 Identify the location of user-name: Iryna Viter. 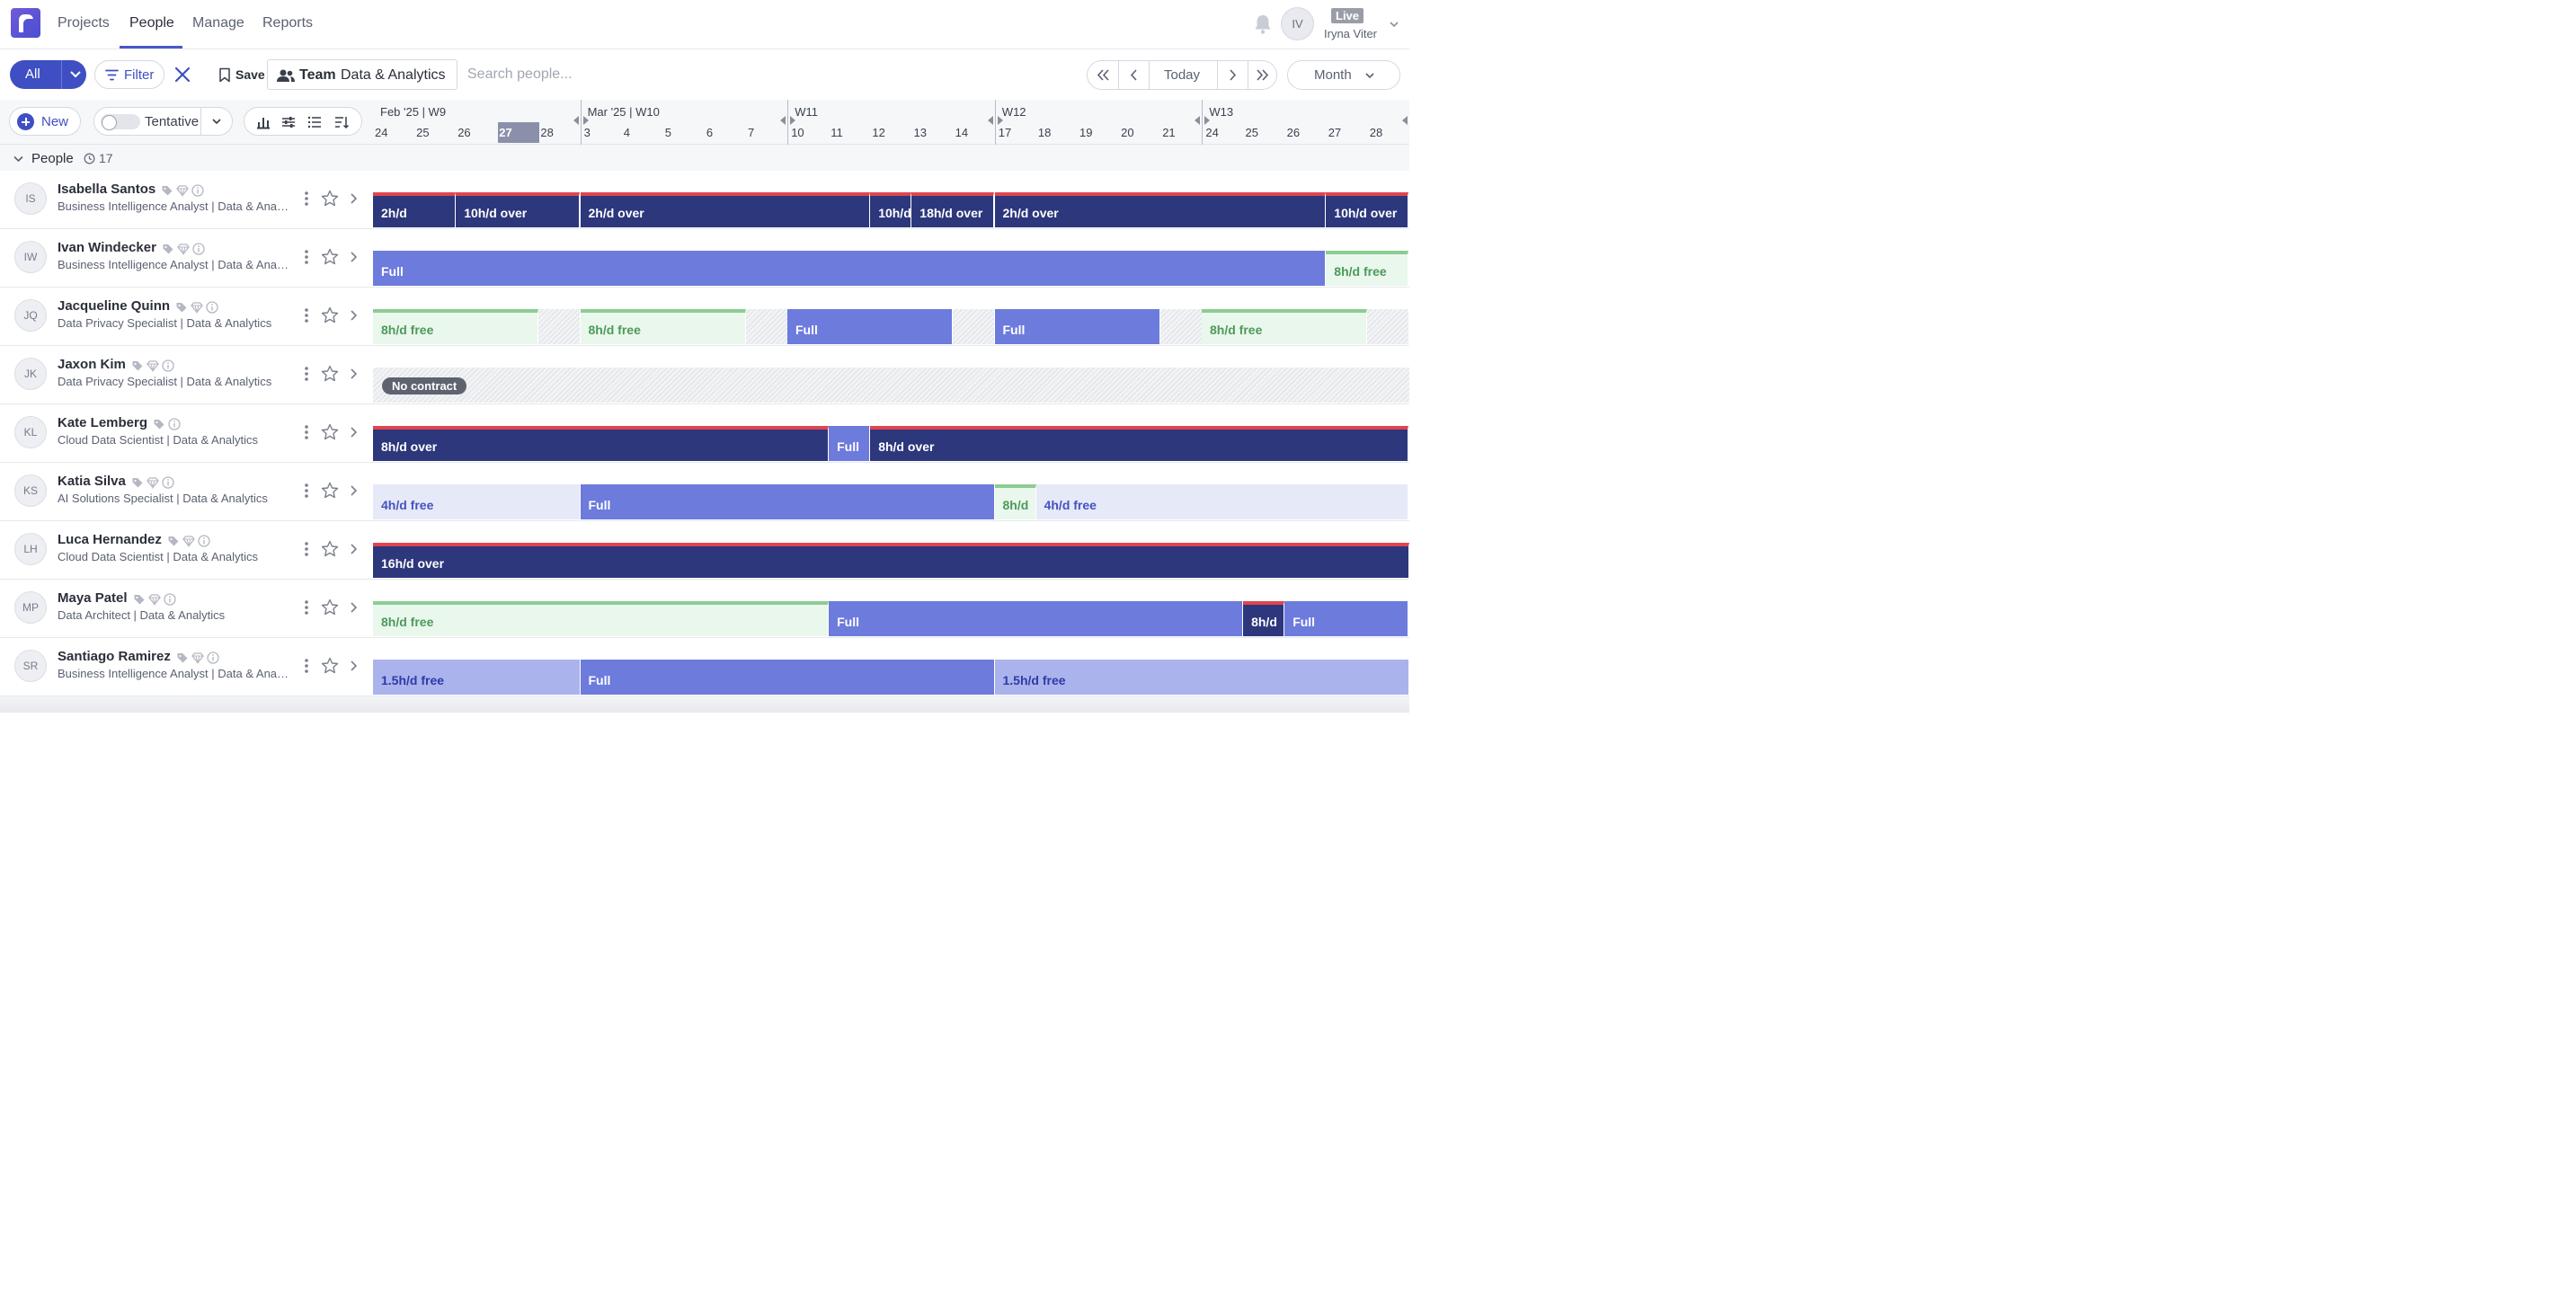
(1351, 33).